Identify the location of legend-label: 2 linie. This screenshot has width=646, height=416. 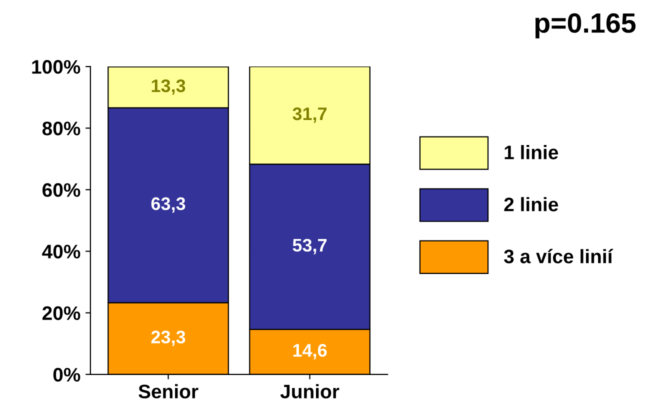
(531, 204).